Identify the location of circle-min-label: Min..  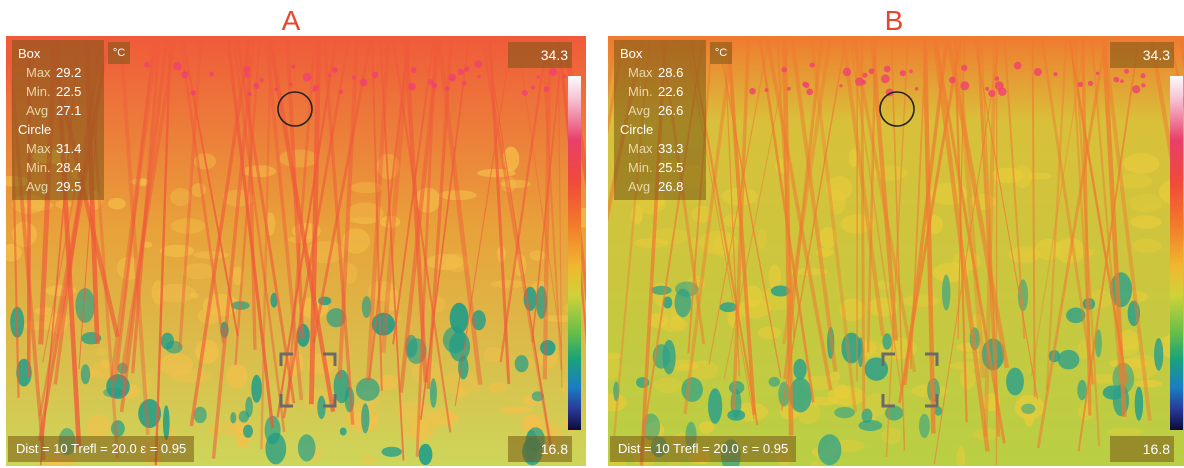
(38, 167).